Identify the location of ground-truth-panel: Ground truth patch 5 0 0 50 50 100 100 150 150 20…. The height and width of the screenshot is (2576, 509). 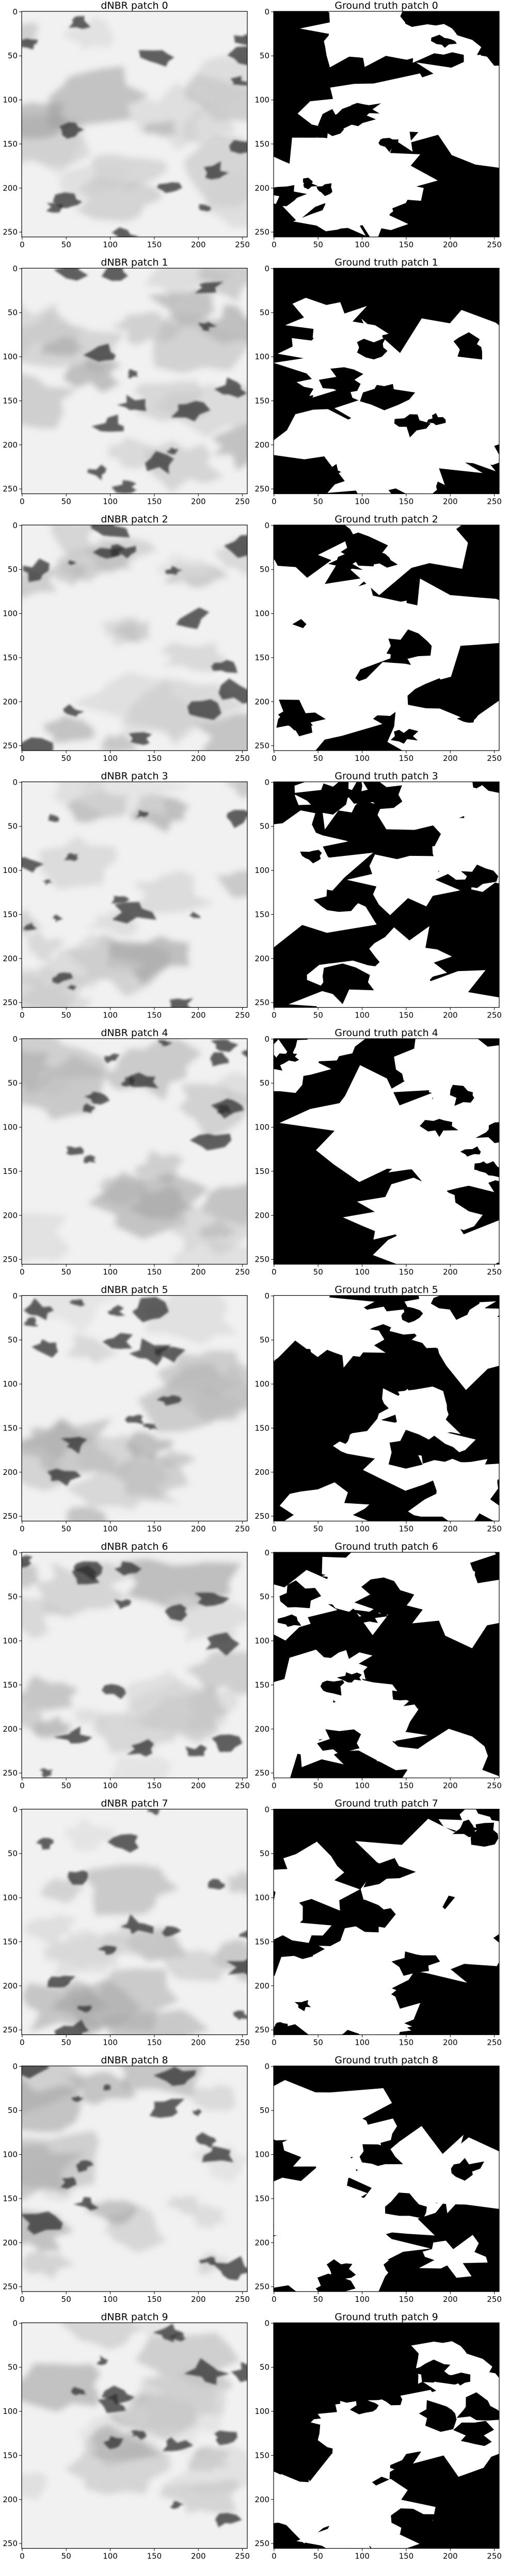
(378, 1409).